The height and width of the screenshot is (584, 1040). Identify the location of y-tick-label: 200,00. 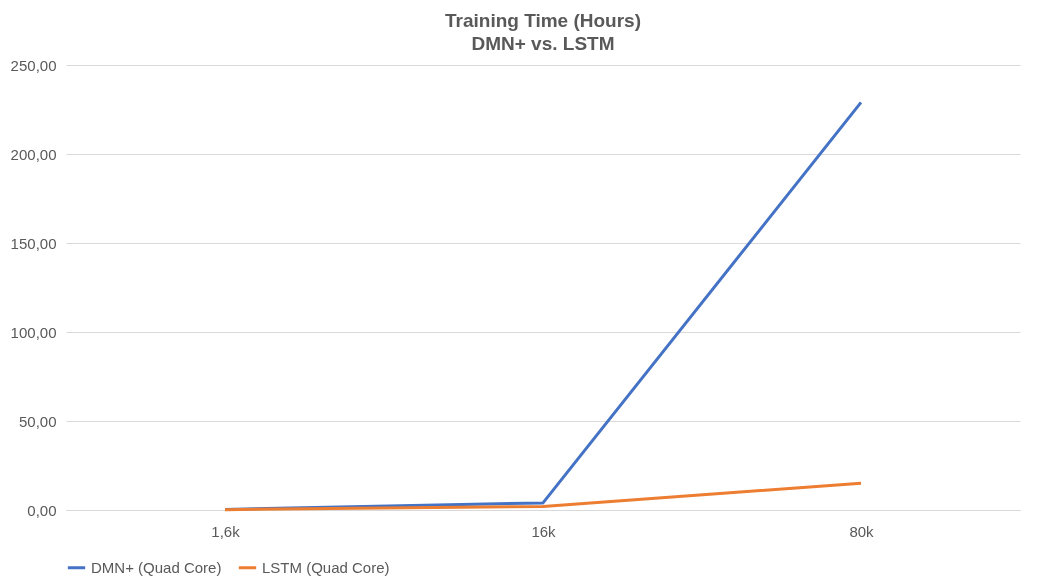
(33, 154).